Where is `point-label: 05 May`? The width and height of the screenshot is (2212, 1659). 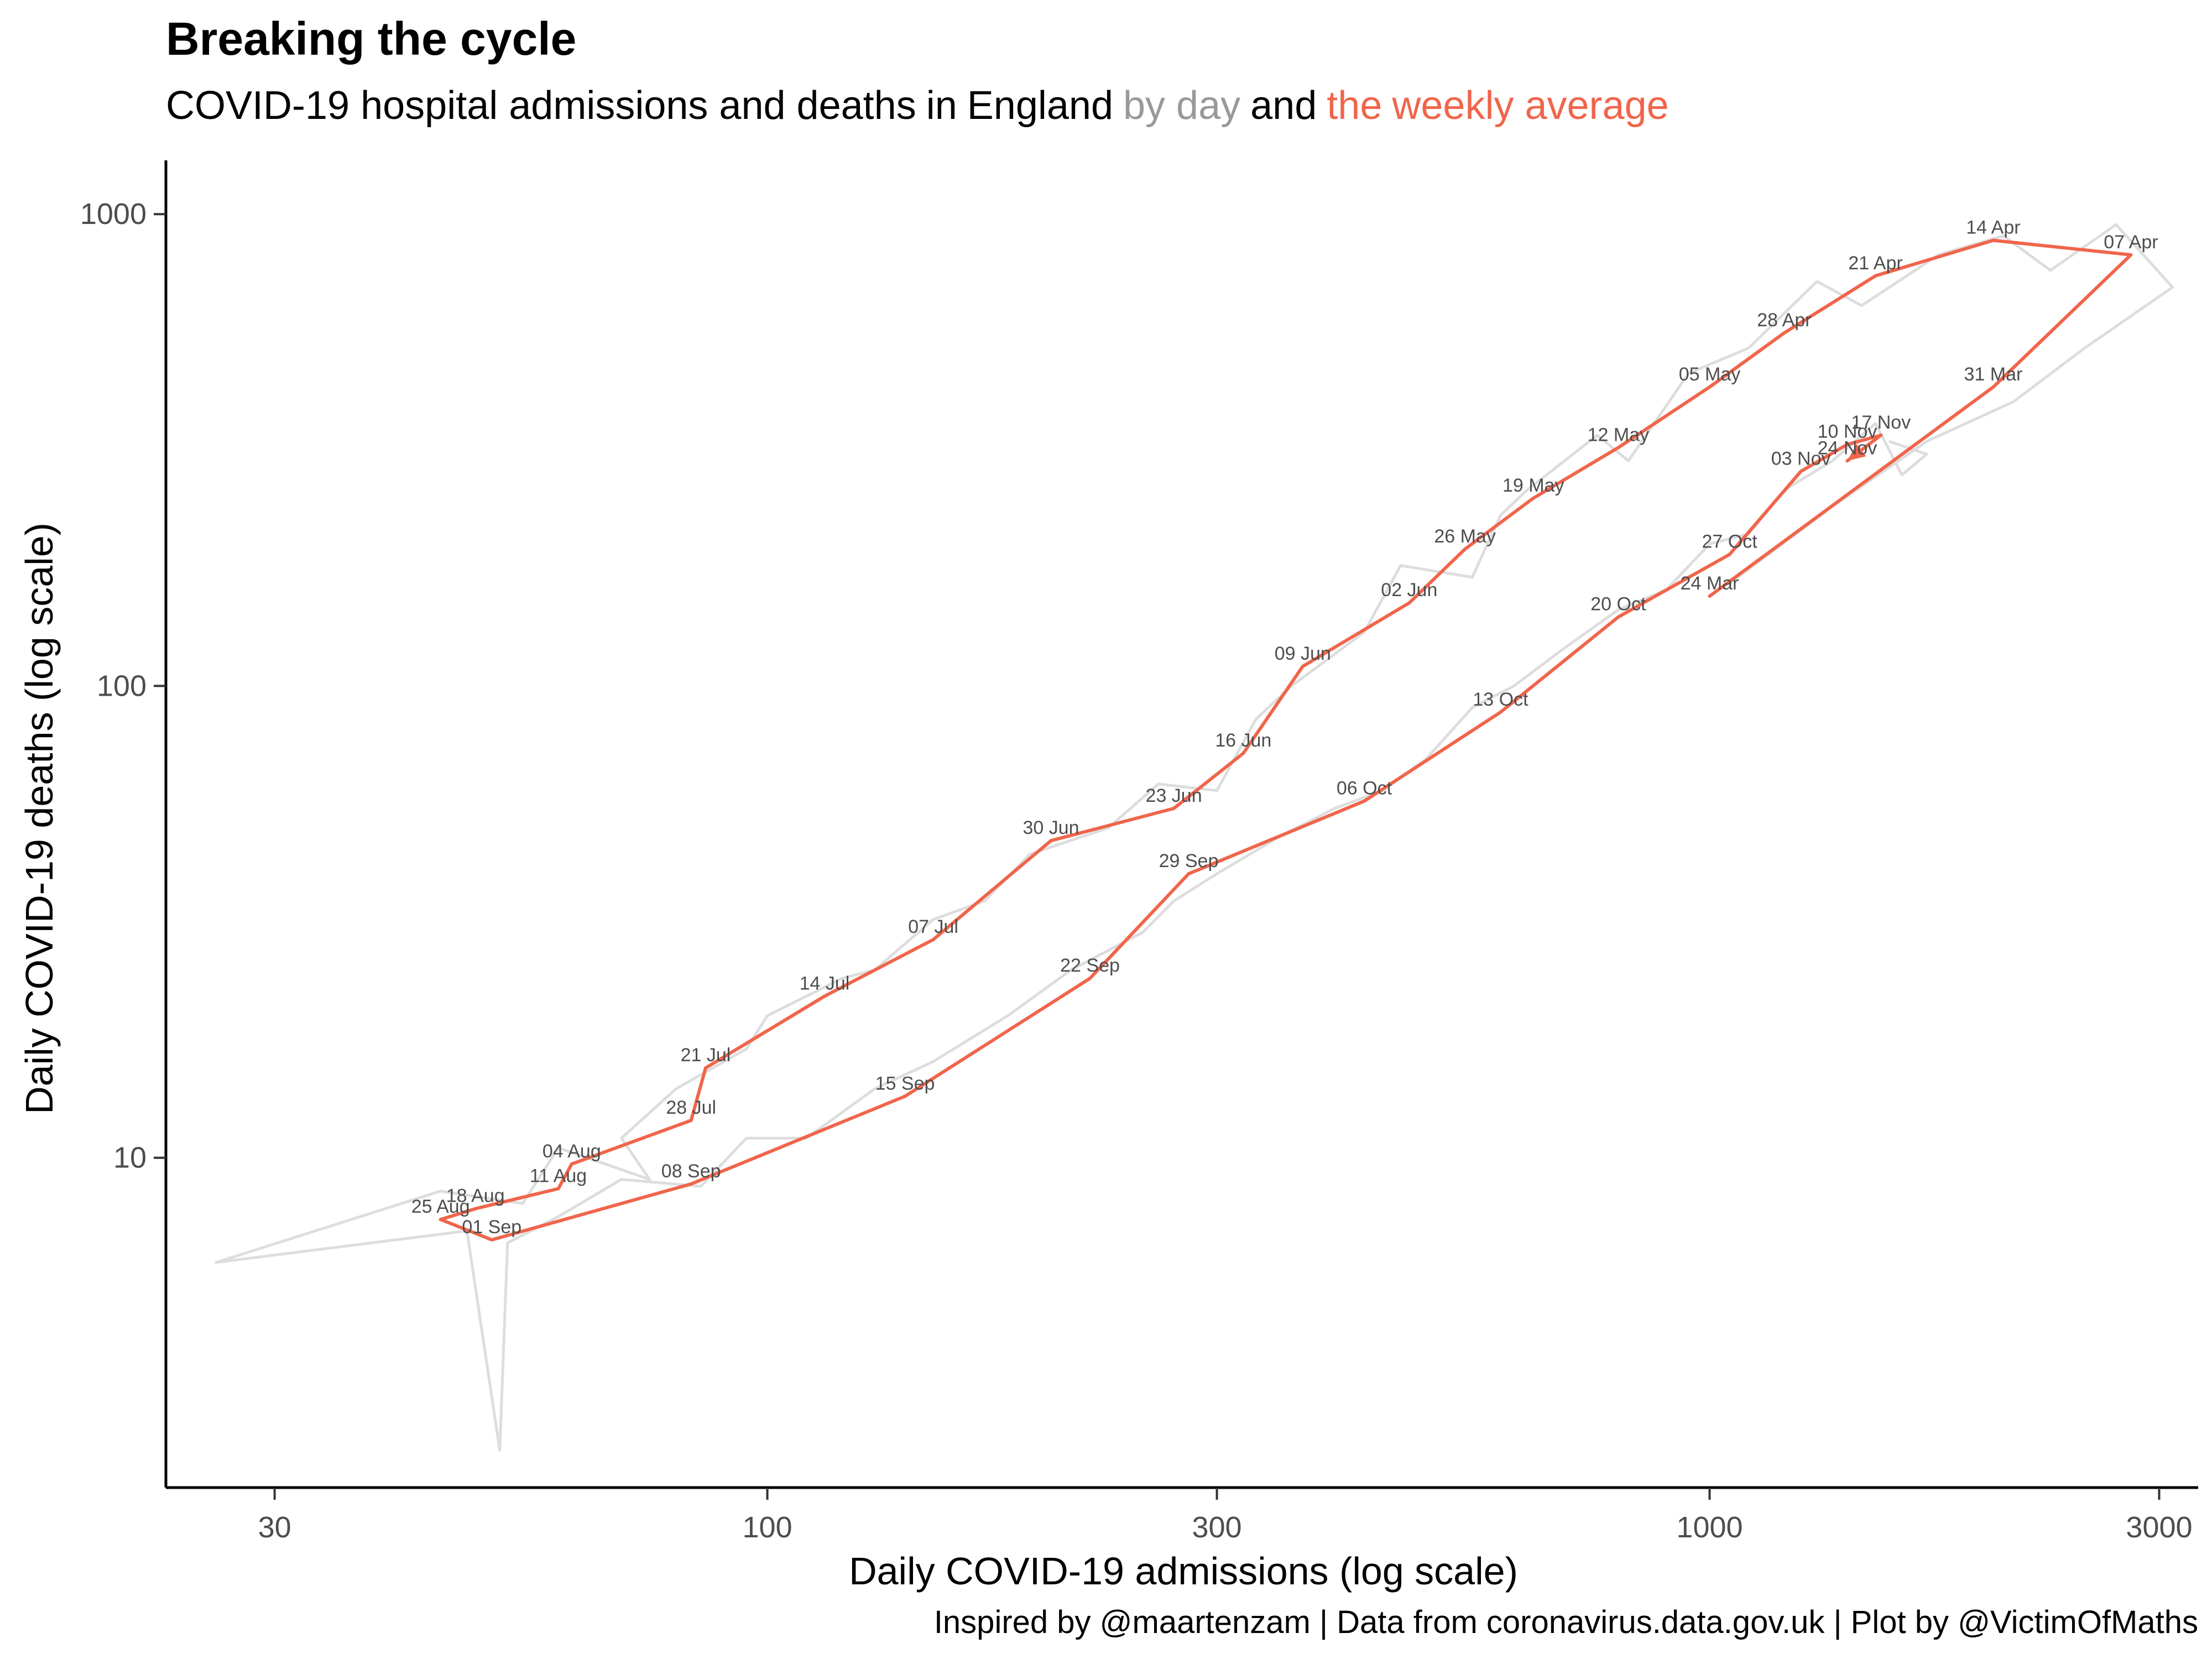 point-label: 05 May is located at coordinates (1710, 375).